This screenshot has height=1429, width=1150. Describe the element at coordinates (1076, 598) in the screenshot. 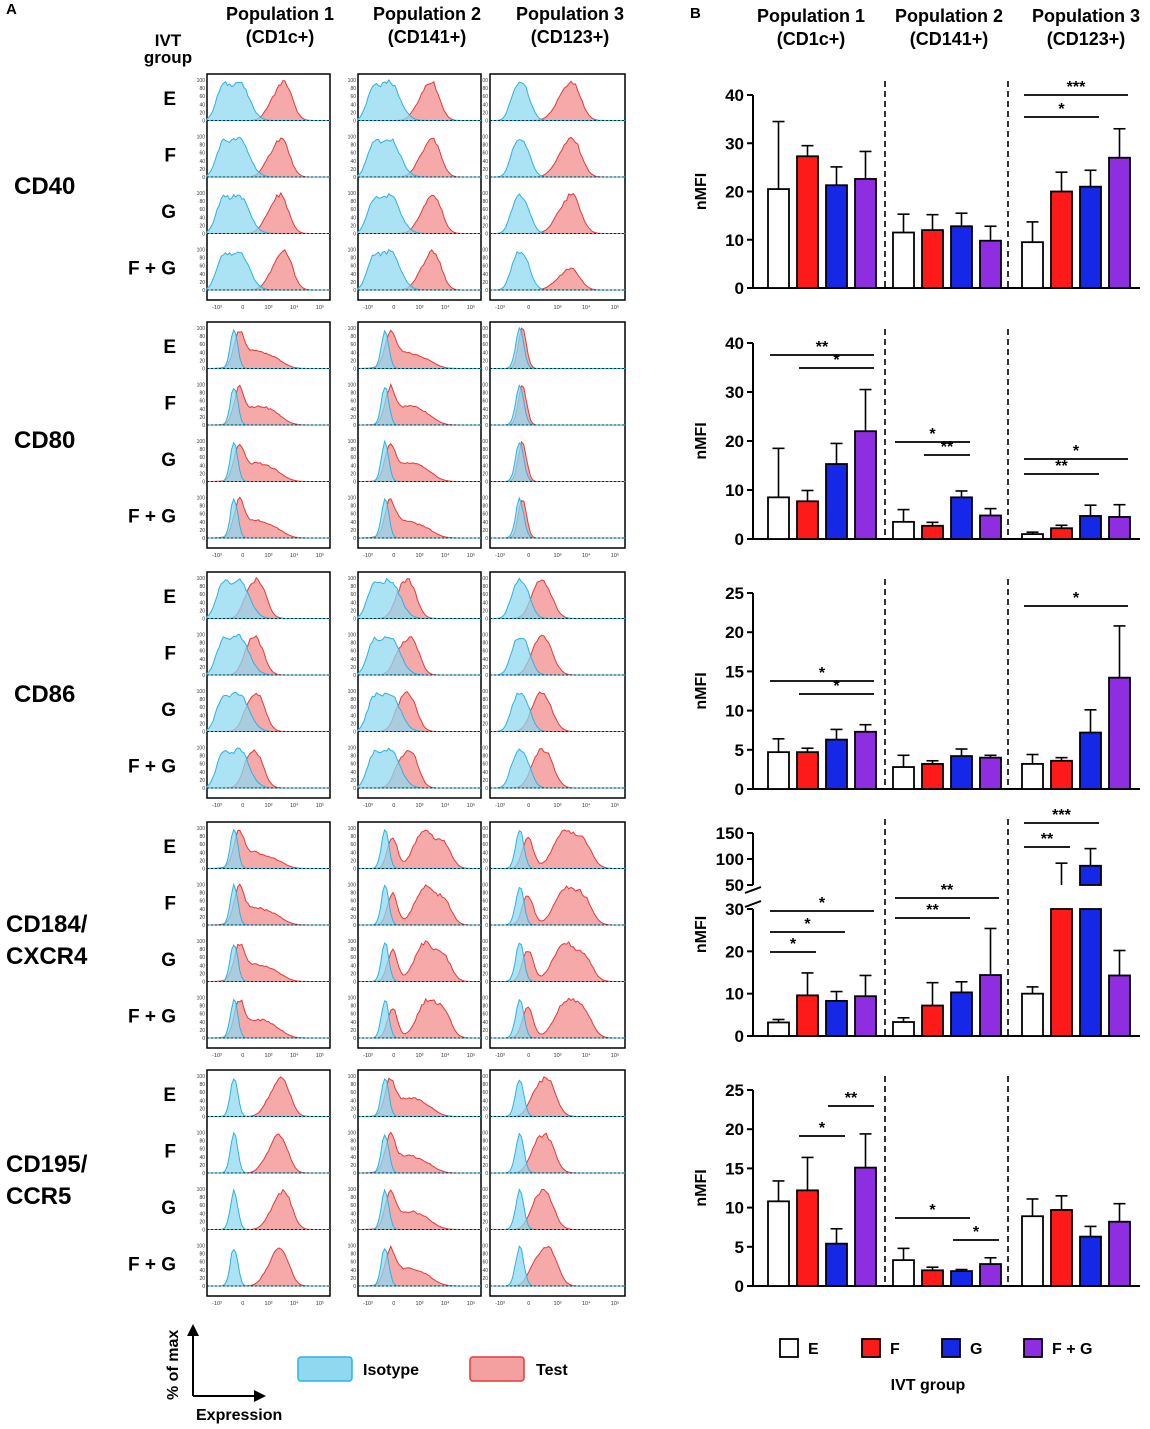

I see `significance-label: *` at that location.